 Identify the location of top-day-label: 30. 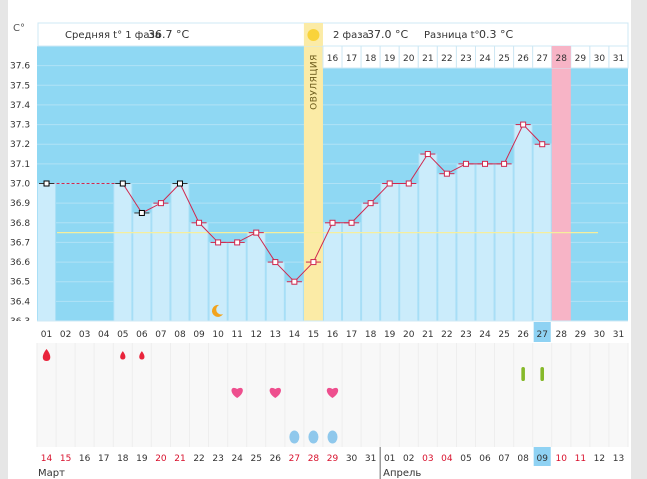
(600, 59).